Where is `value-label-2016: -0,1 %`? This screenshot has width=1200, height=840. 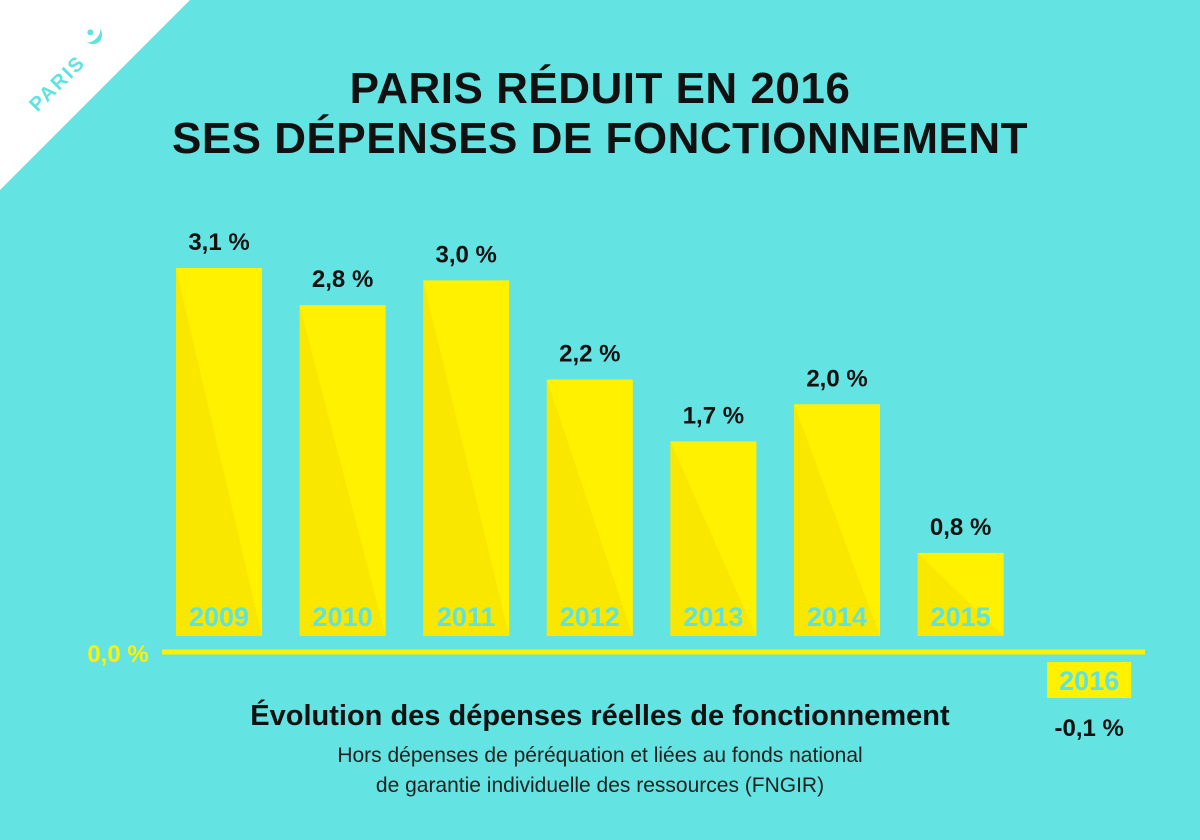 value-label-2016: -0,1 % is located at coordinates (1089, 728).